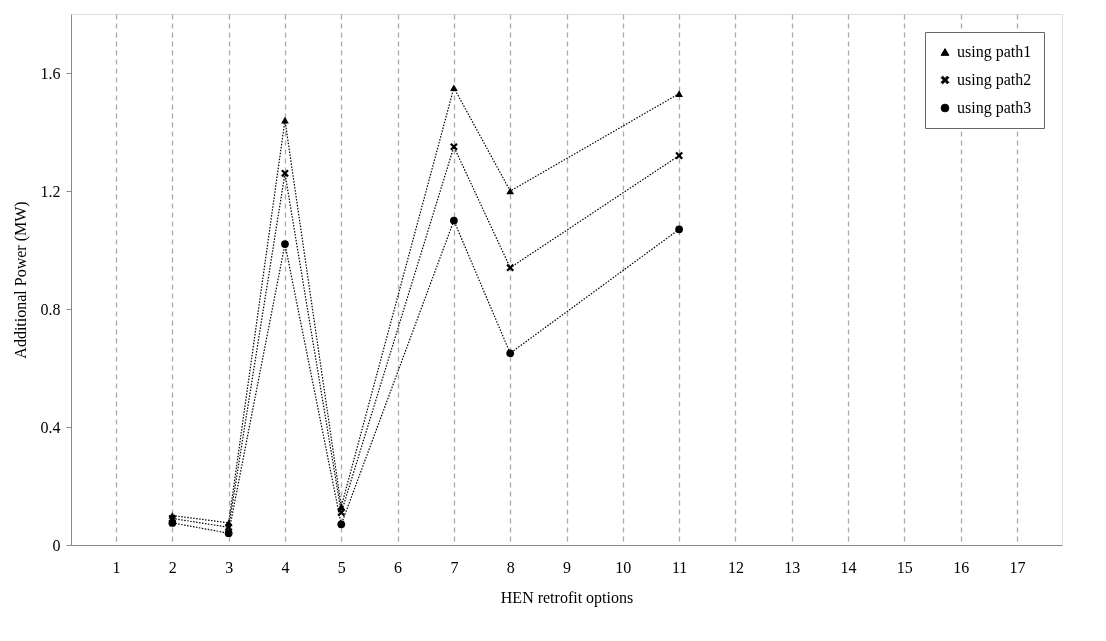 The image size is (1106, 641). I want to click on legend-label: using path1, so click(994, 52).